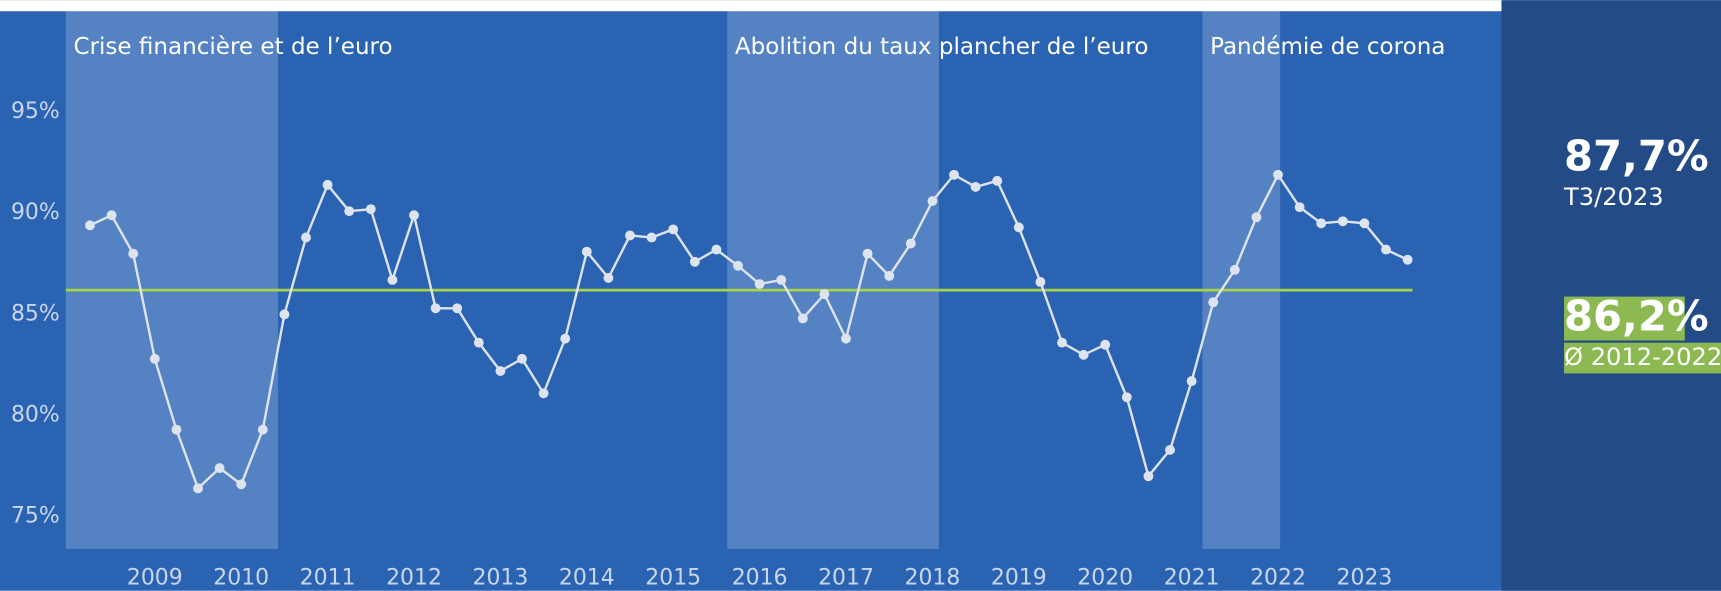  What do you see at coordinates (673, 578) in the screenshot?
I see `x-tick-label: 2015` at bounding box center [673, 578].